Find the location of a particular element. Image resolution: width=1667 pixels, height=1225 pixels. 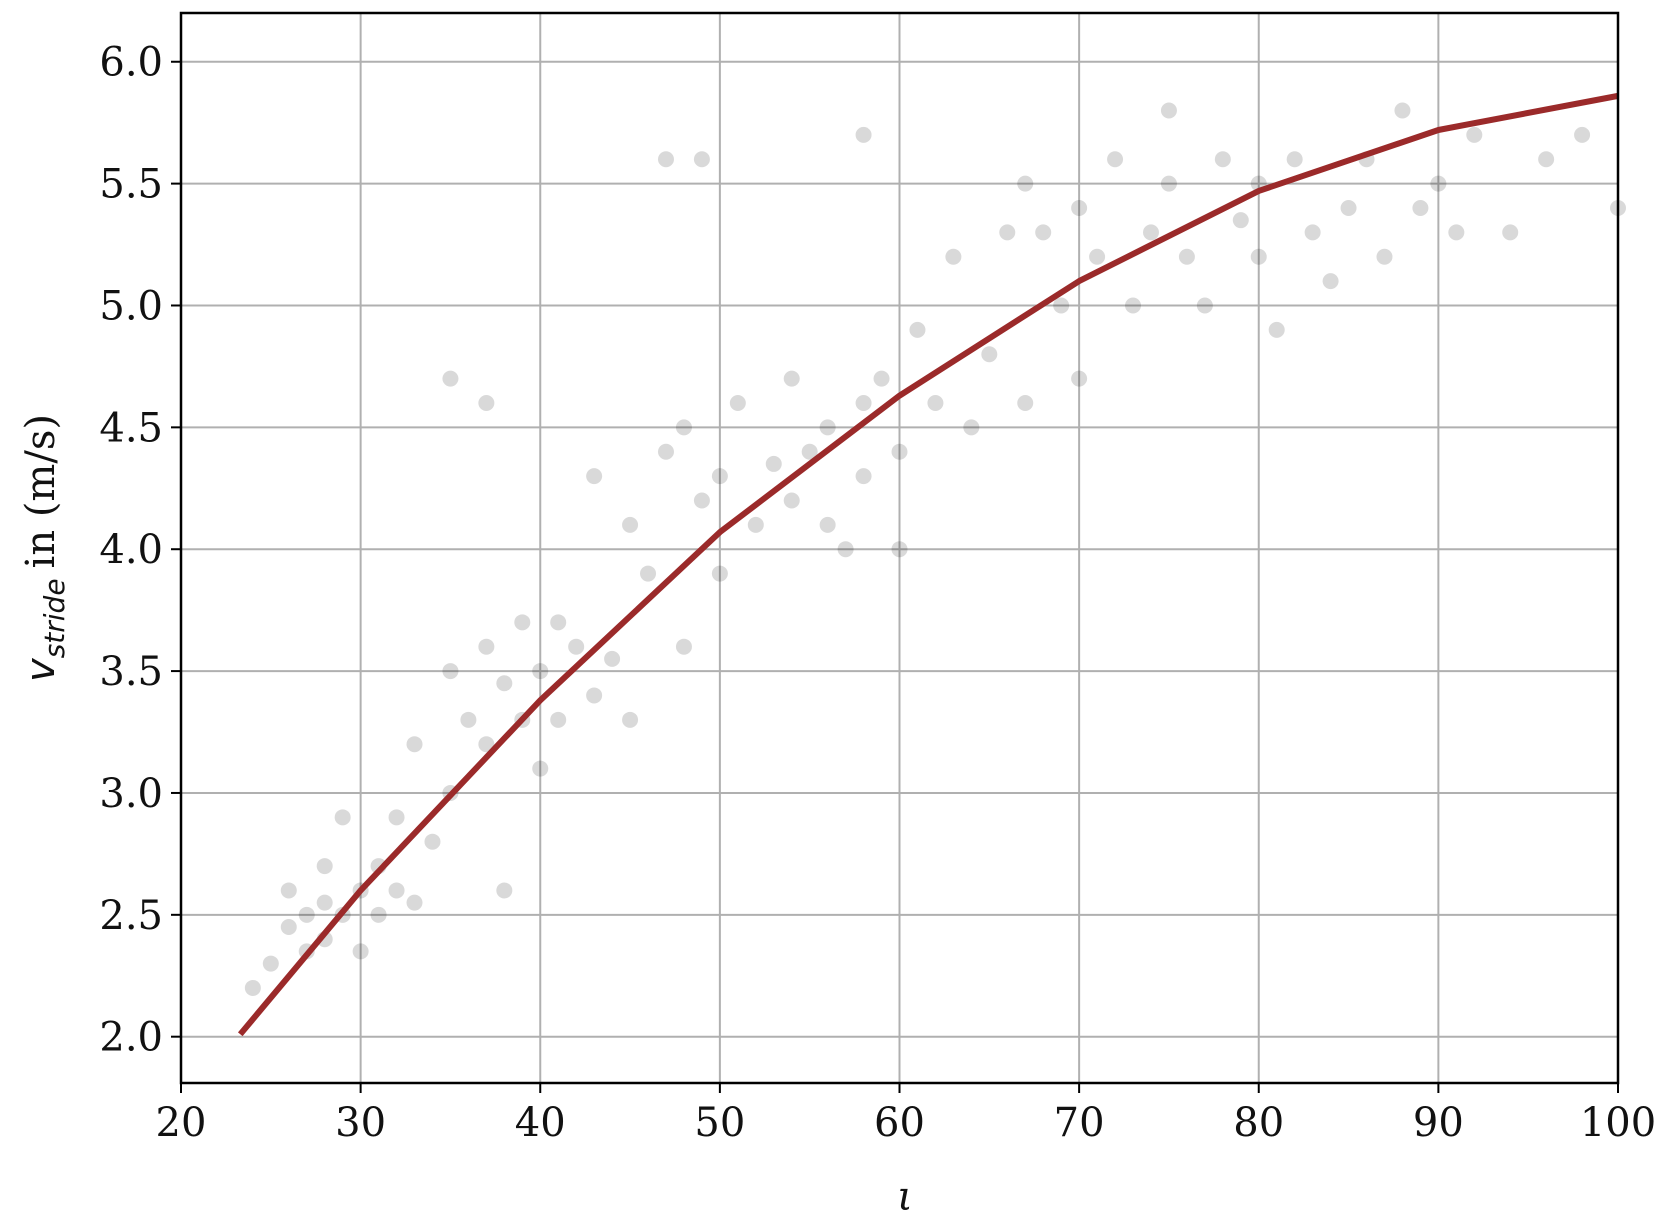

y-axis-label: vstride in (m/s) is located at coordinates (44, 548).